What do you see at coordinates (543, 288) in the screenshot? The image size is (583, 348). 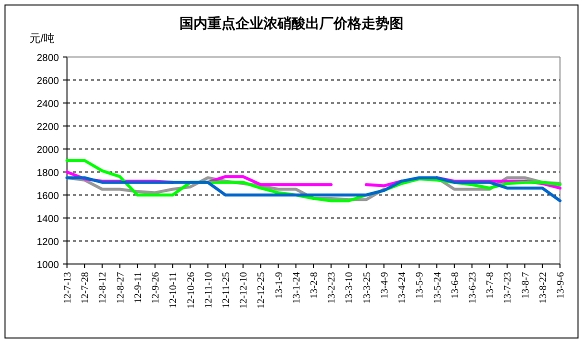 I see `x-tick-label: 13-8-22` at bounding box center [543, 288].